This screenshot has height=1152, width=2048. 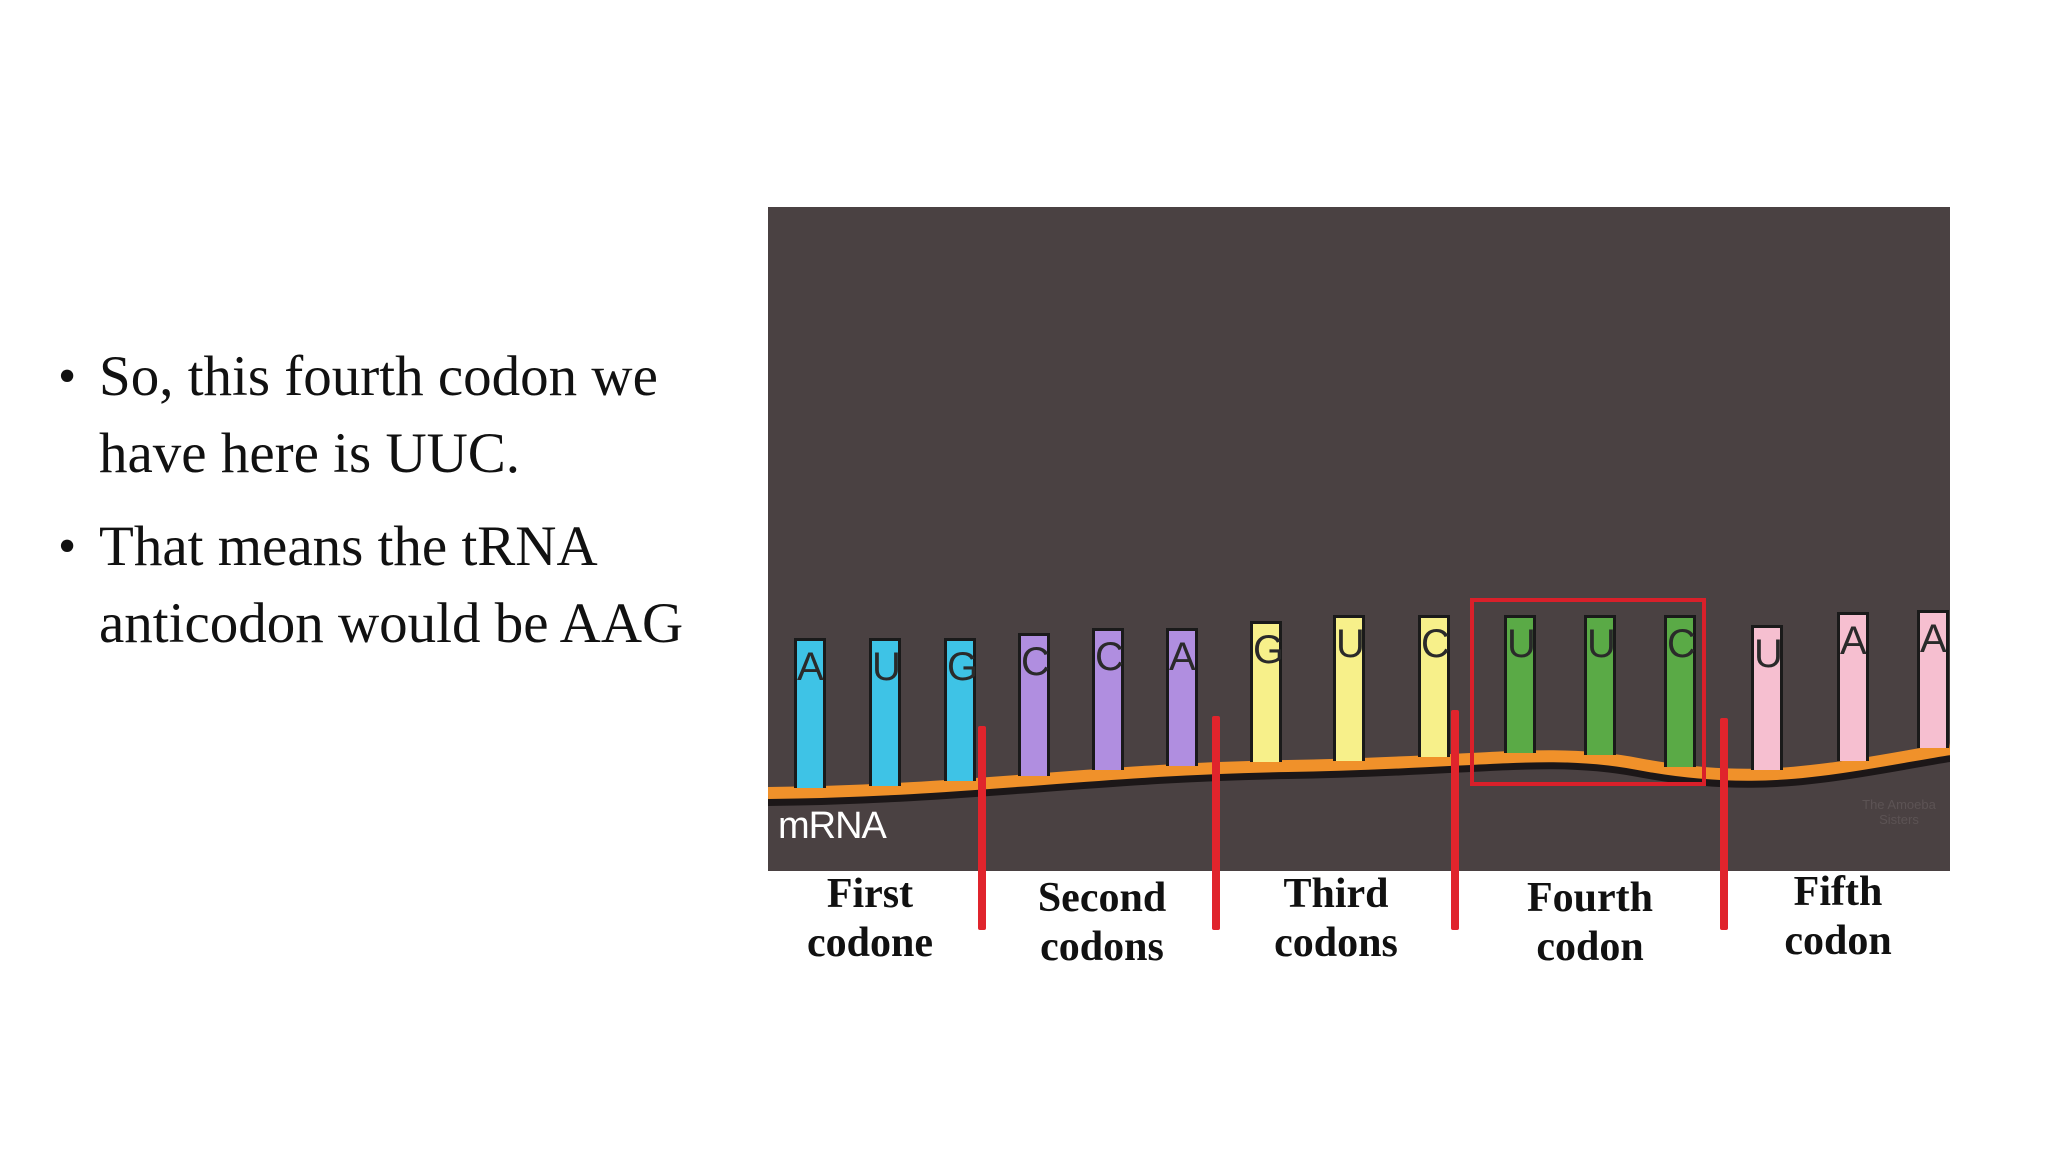 I want to click on mrna-strand, so click(x=1359, y=771).